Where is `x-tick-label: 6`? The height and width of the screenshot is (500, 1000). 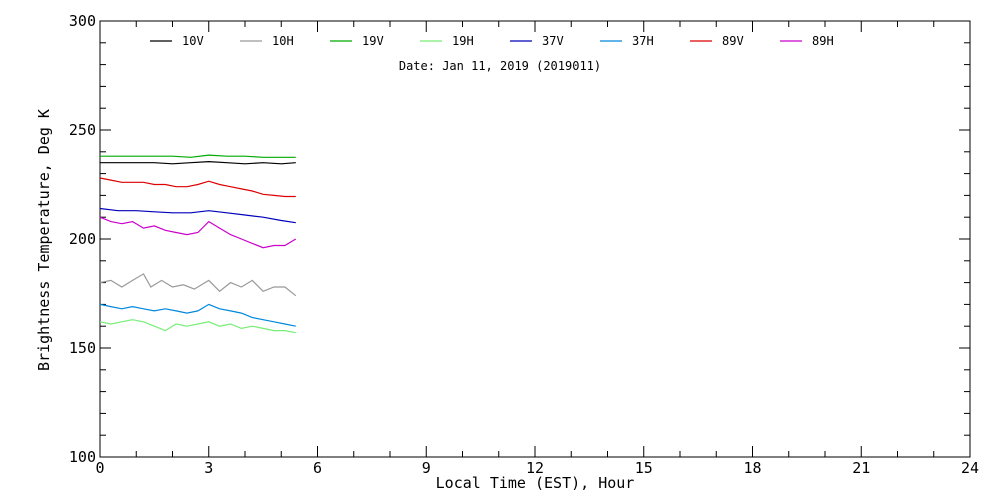
x-tick-label: 6 is located at coordinates (317, 468).